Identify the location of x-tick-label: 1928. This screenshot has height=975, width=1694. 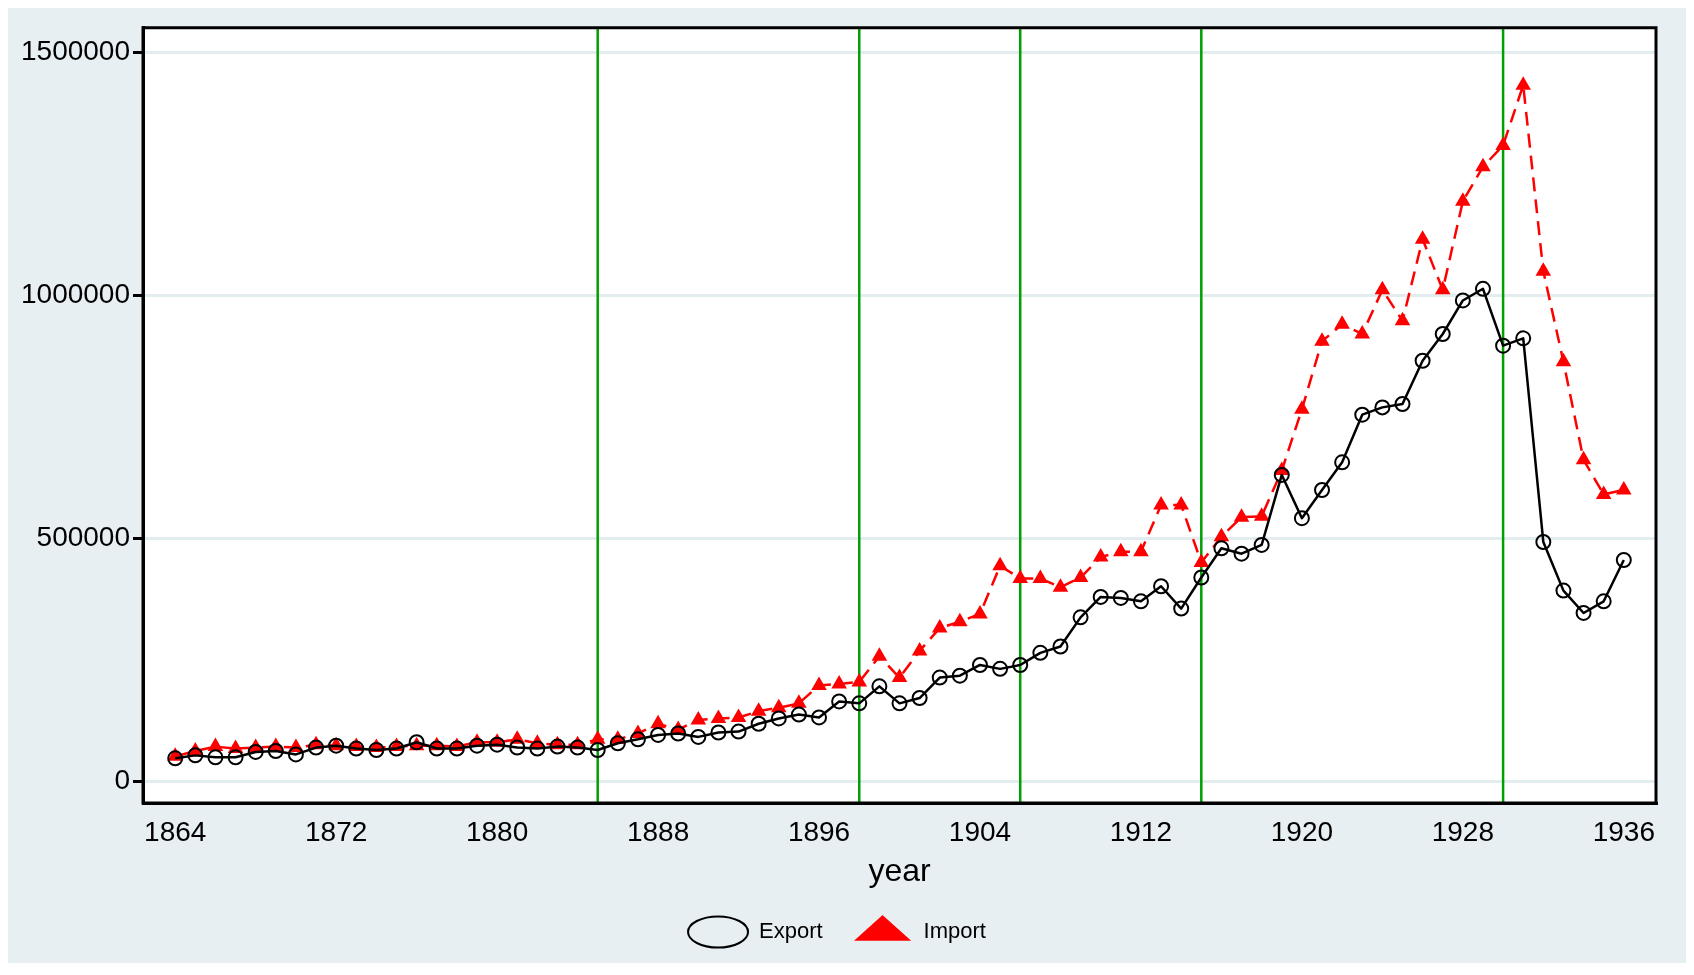
(1462, 831).